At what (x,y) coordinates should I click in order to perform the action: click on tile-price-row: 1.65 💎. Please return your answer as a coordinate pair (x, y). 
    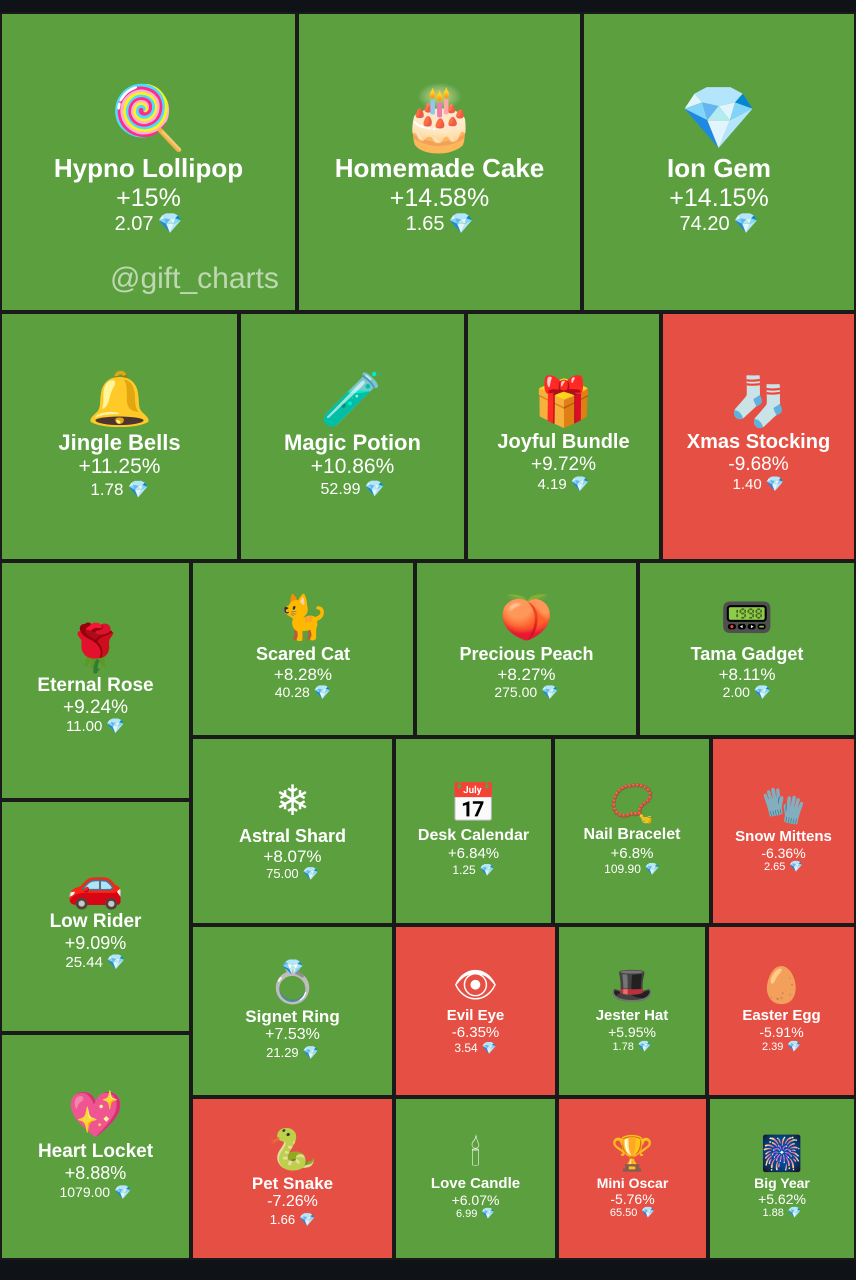
    Looking at the image, I should click on (440, 224).